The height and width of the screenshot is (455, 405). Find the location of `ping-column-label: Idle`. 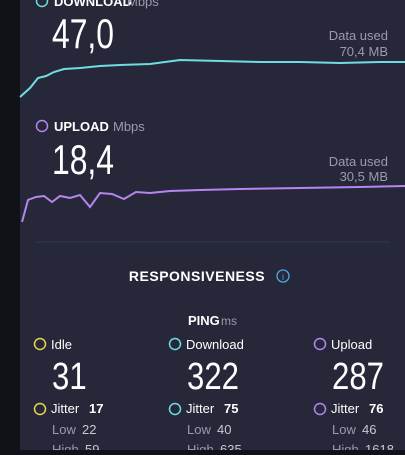

ping-column-label: Idle is located at coordinates (61, 344).